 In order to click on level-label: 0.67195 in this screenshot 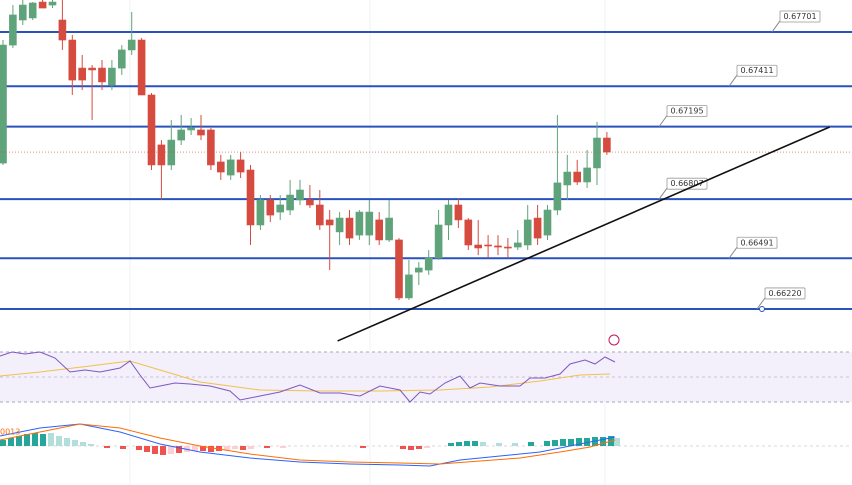, I will do `click(686, 111)`.